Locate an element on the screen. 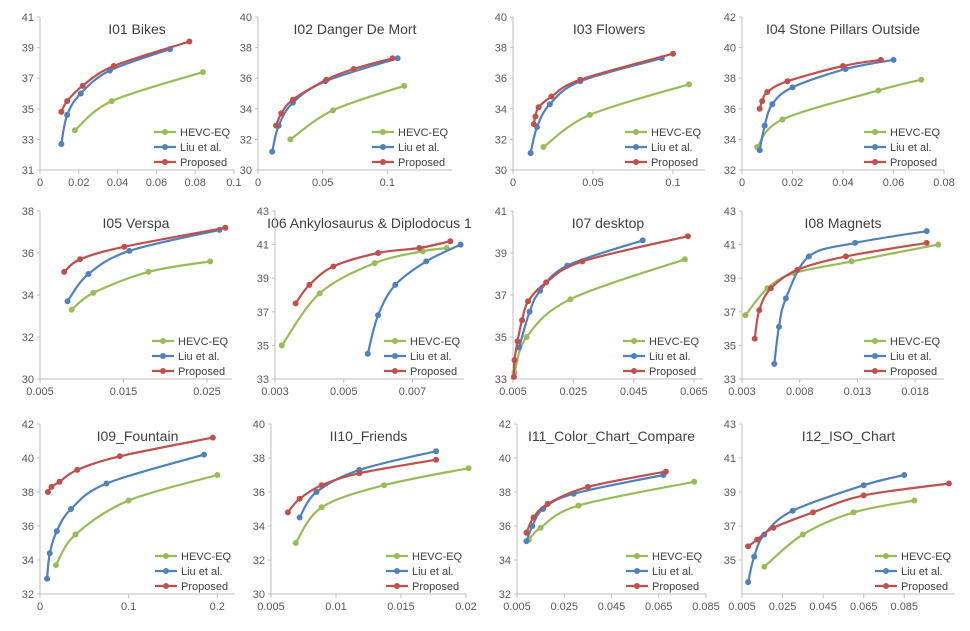  x-tick-label: 0.08 is located at coordinates (194, 183).